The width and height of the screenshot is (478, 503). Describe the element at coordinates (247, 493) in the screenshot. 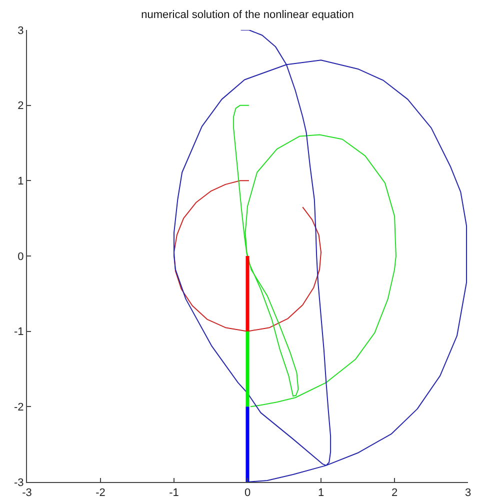

I see `x-tick-label: 0` at that location.